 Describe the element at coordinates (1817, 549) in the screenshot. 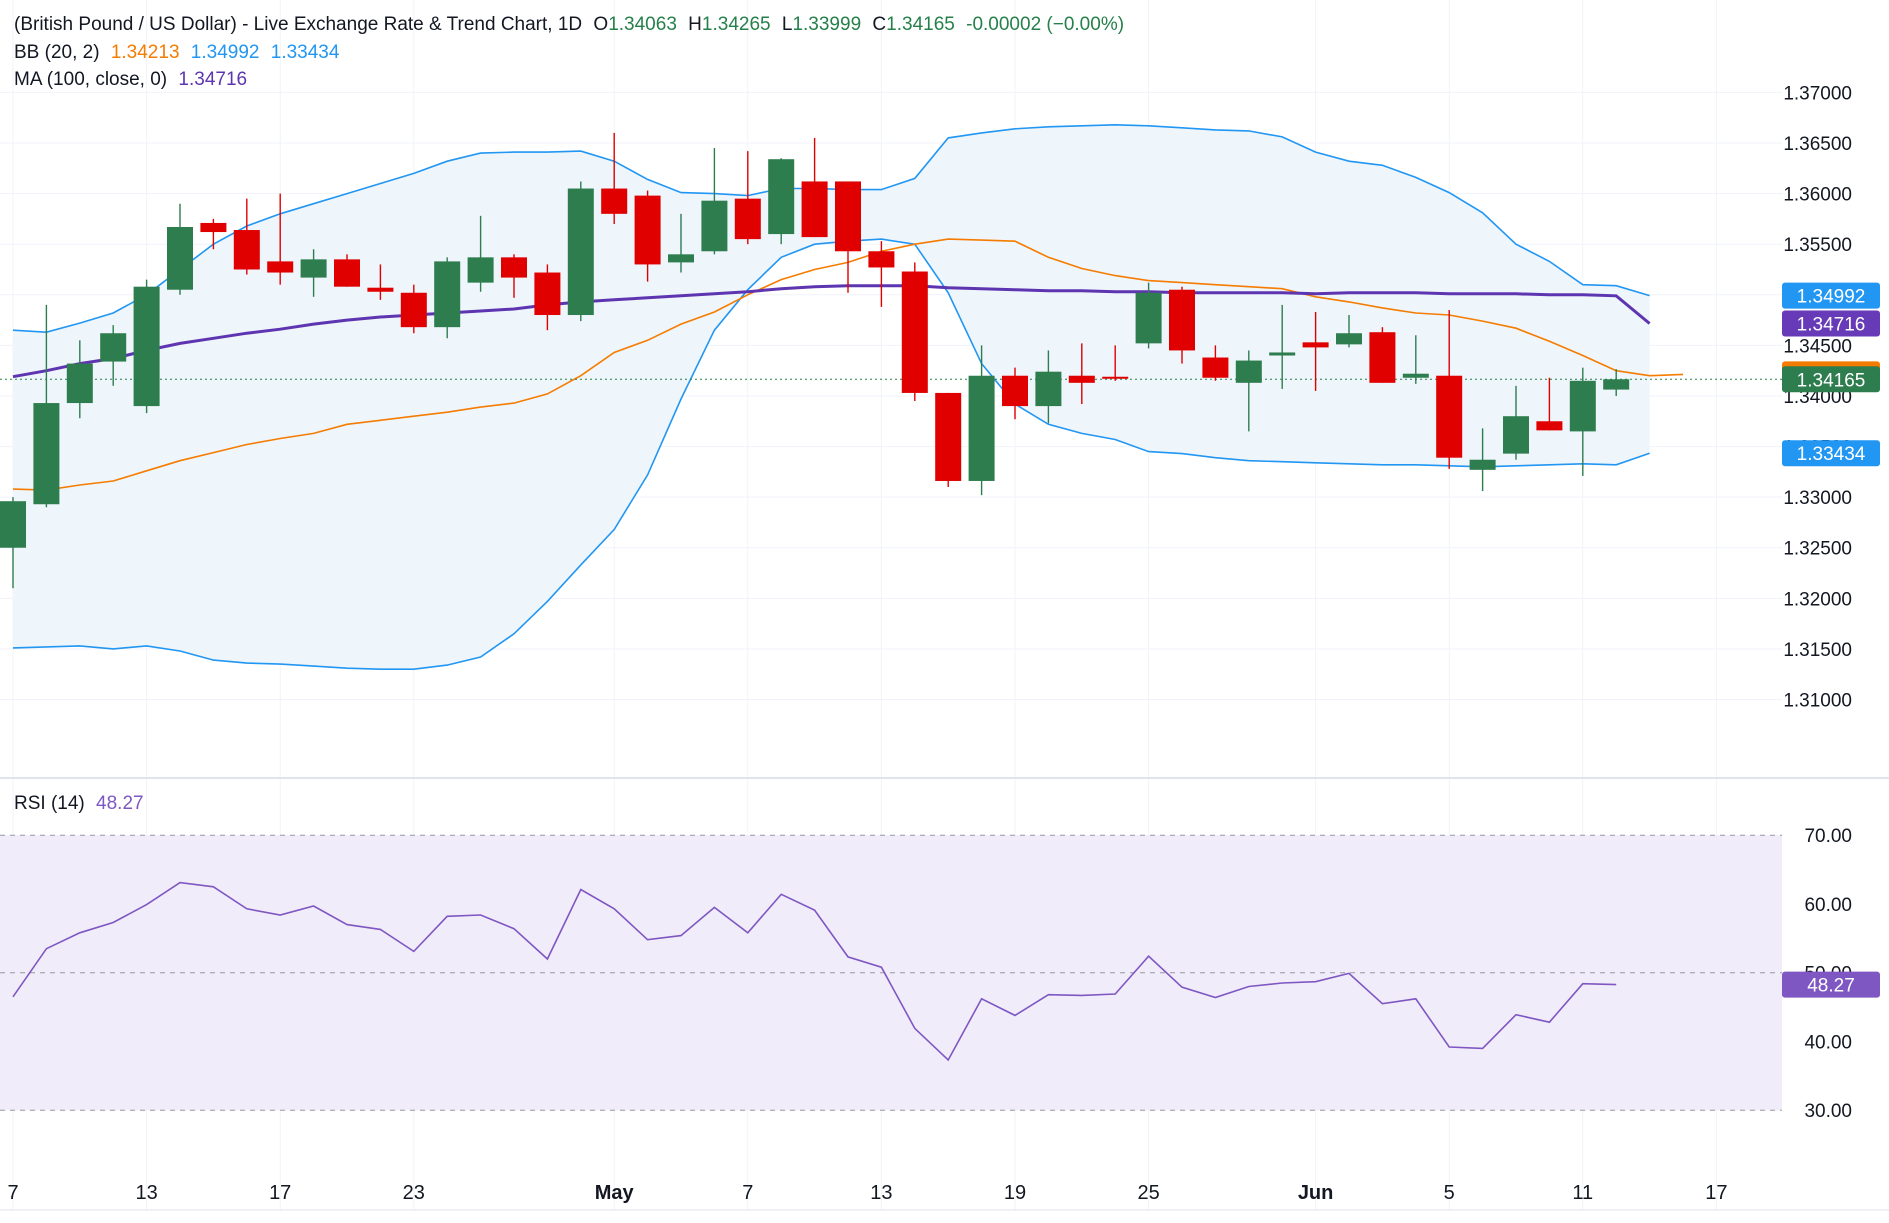

I see `price-tick-label: 1.32500` at that location.